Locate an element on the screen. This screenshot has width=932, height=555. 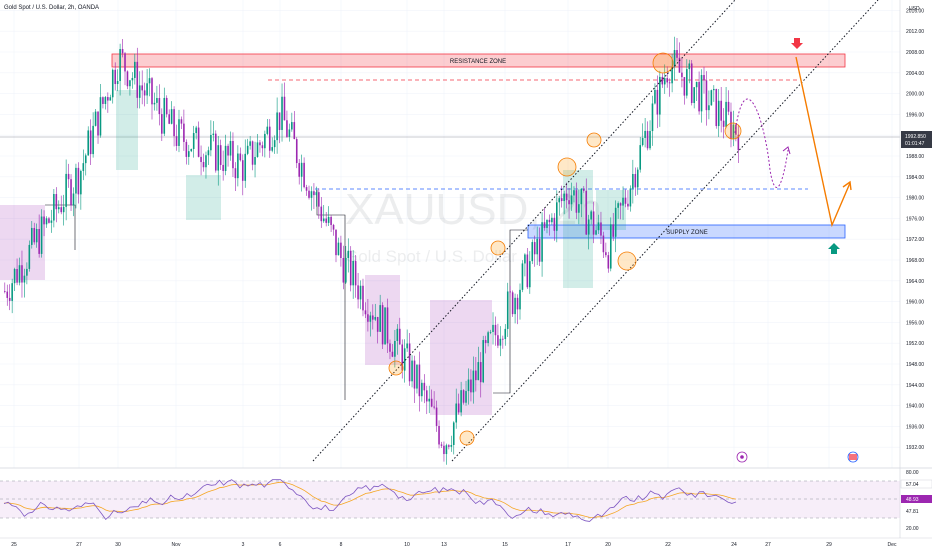
resistance-zone is located at coordinates (478, 60).